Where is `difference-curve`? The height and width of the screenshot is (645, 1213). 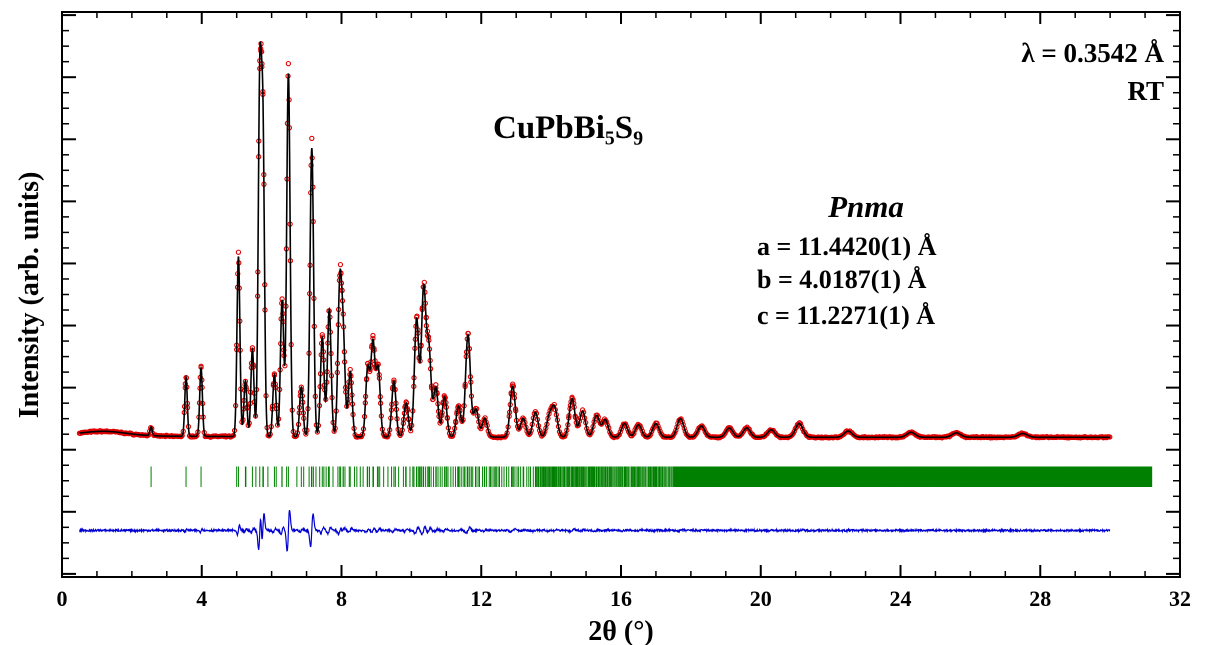
difference-curve is located at coordinates (594, 530).